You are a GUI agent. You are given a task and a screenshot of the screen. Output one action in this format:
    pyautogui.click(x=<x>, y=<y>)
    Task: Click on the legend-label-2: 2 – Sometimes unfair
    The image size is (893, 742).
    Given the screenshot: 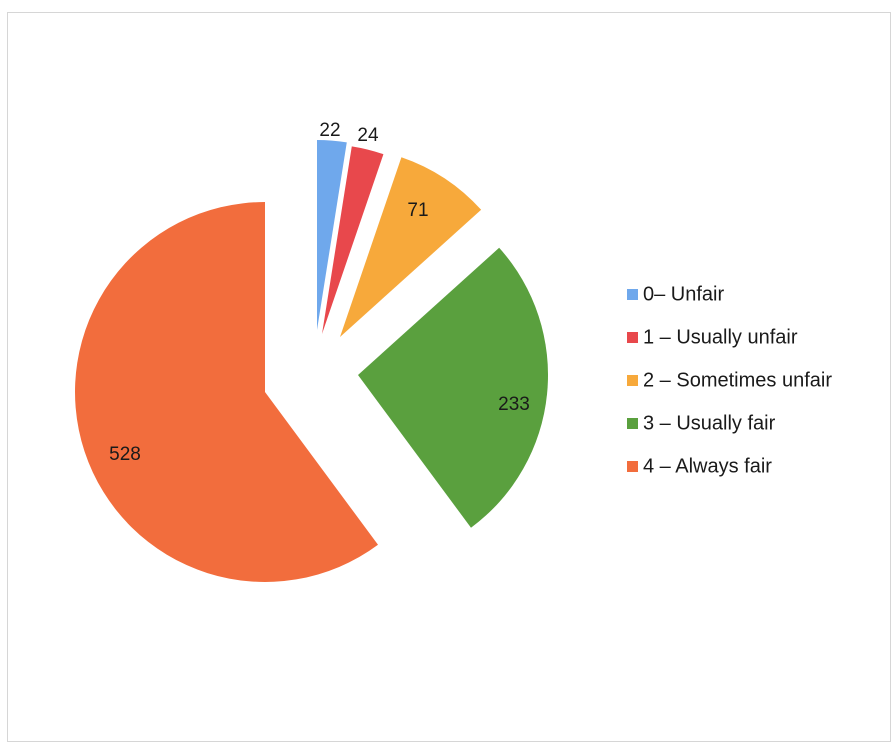 What is the action you would take?
    pyautogui.click(x=737, y=380)
    